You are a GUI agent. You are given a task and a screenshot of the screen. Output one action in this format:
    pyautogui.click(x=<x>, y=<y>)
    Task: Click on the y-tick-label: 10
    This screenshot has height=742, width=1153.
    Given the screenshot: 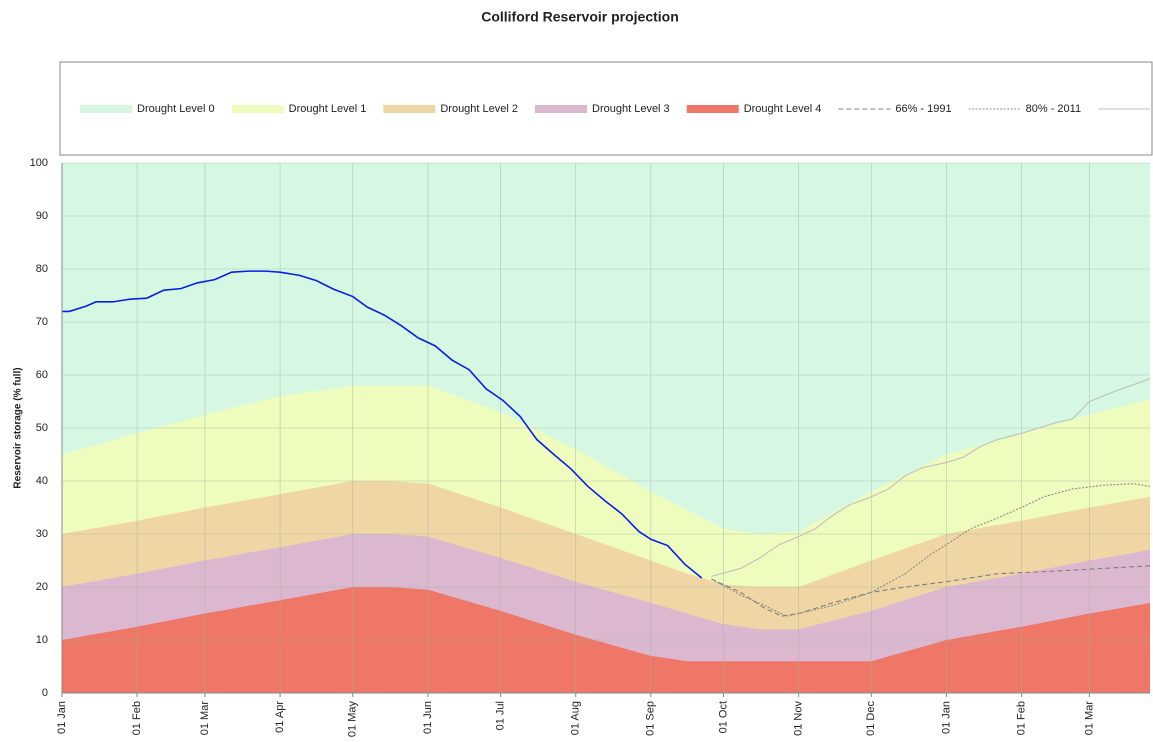 What is the action you would take?
    pyautogui.click(x=42, y=640)
    